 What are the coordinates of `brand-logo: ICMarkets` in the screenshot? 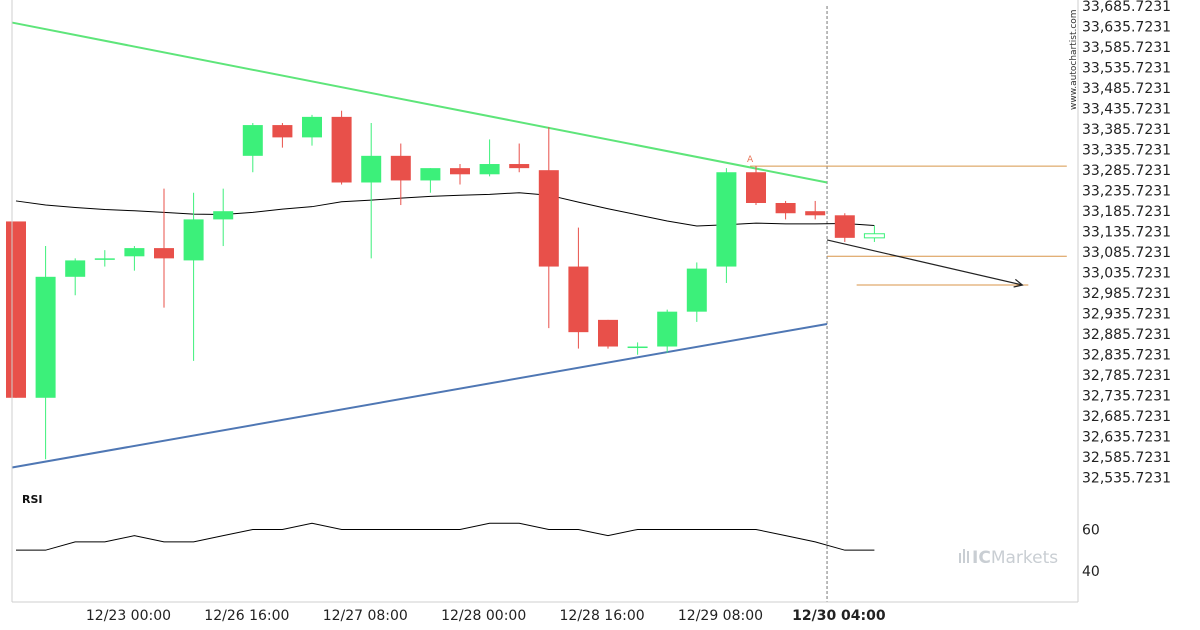 It's located at (1008, 558).